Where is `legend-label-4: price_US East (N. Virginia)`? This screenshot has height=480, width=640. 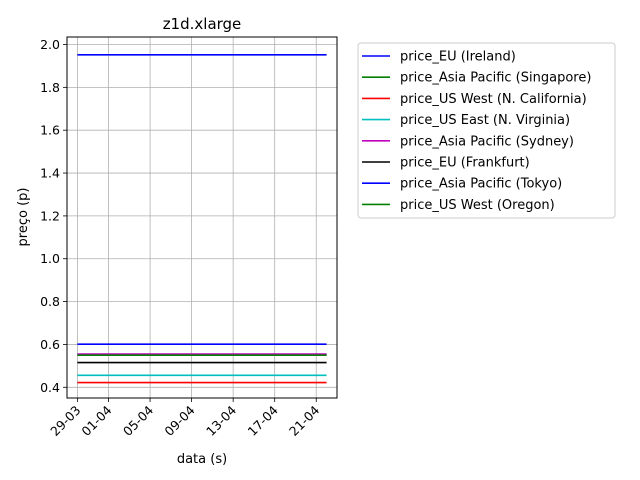 legend-label-4: price_US East (N. Virginia) is located at coordinates (485, 120).